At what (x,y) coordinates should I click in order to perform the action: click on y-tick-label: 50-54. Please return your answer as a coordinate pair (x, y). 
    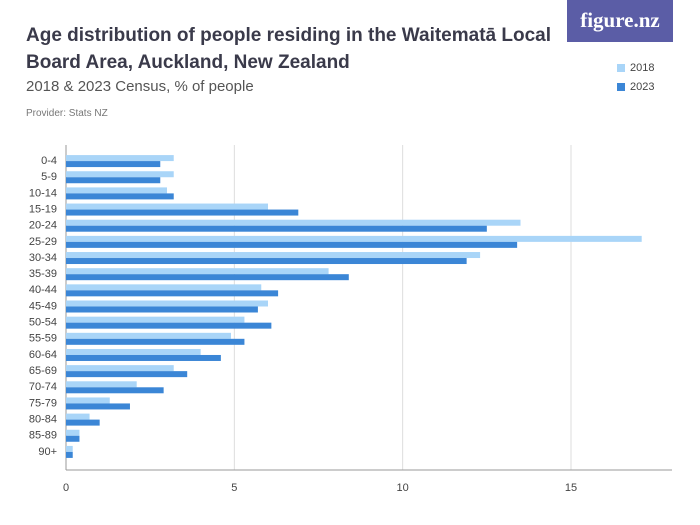
    Looking at the image, I should click on (43, 323).